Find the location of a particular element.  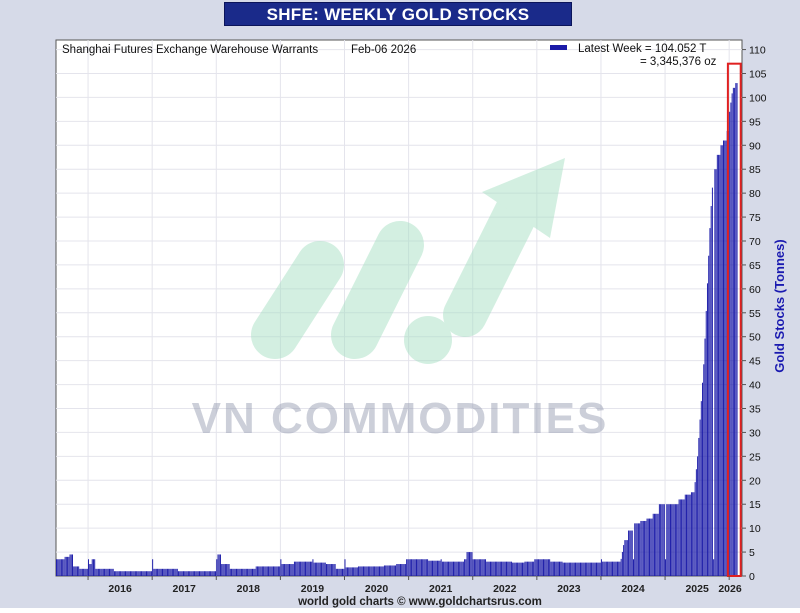

y-tick-label: 25 is located at coordinates (755, 457).